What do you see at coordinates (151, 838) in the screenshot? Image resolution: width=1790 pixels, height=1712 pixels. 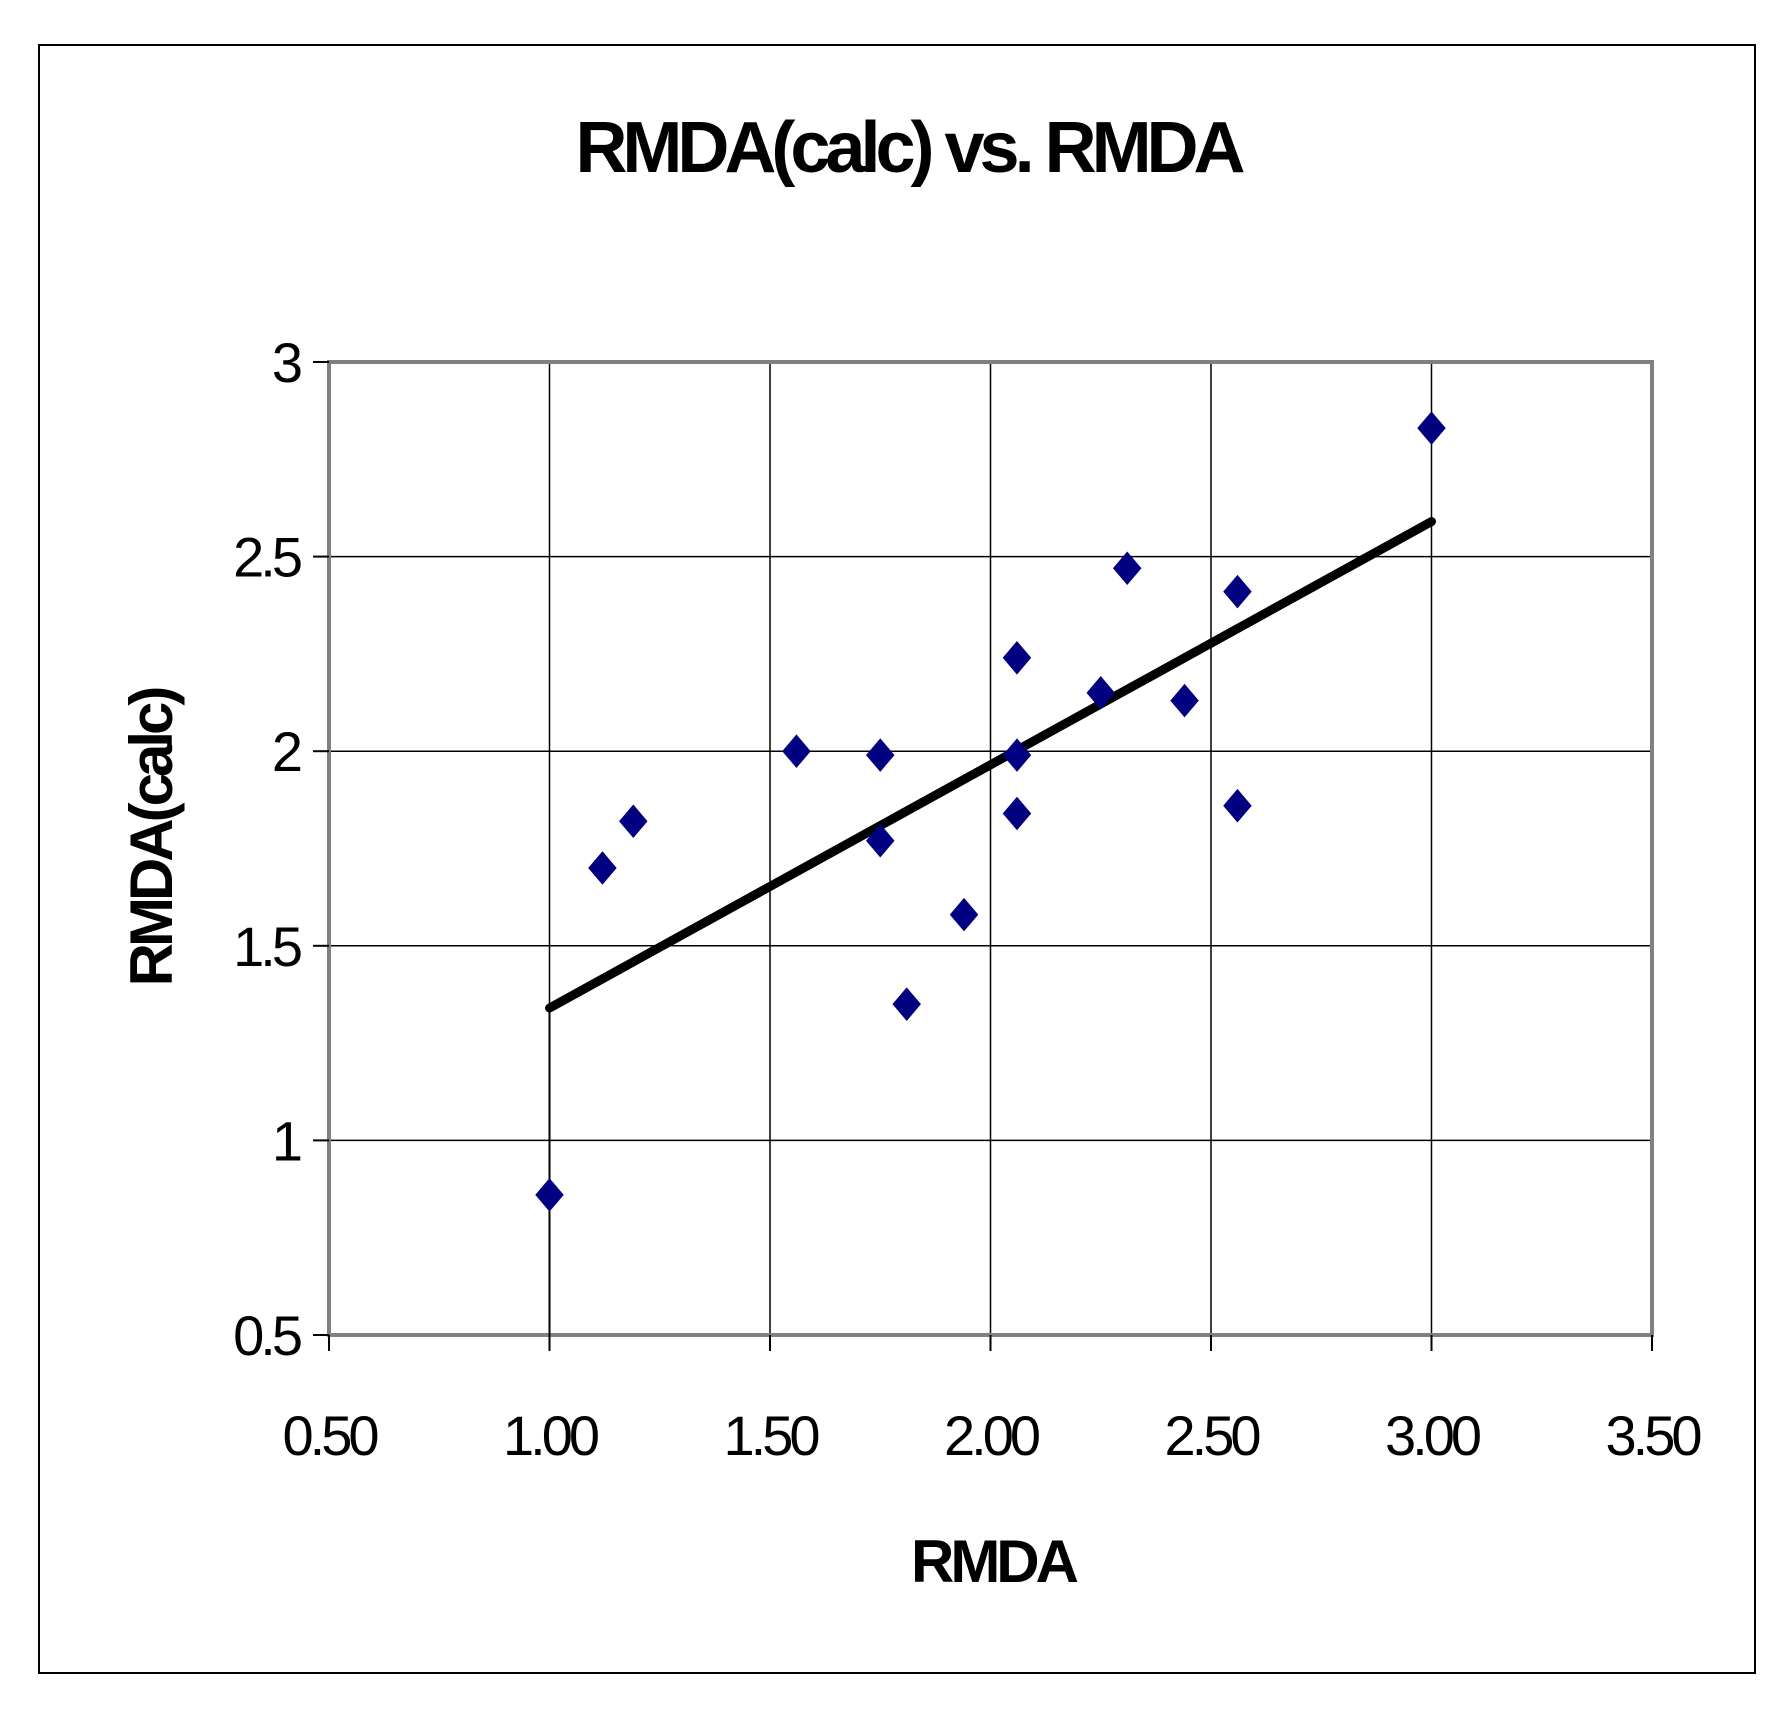 I see `y-axis-title: RMDA(calc)` at bounding box center [151, 838].